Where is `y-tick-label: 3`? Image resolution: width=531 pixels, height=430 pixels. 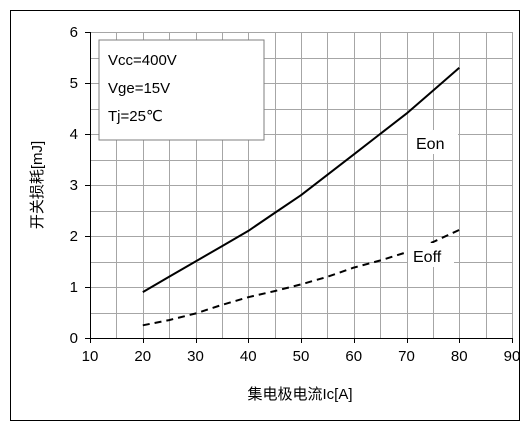
y-tick-label: 3 is located at coordinates (74, 185).